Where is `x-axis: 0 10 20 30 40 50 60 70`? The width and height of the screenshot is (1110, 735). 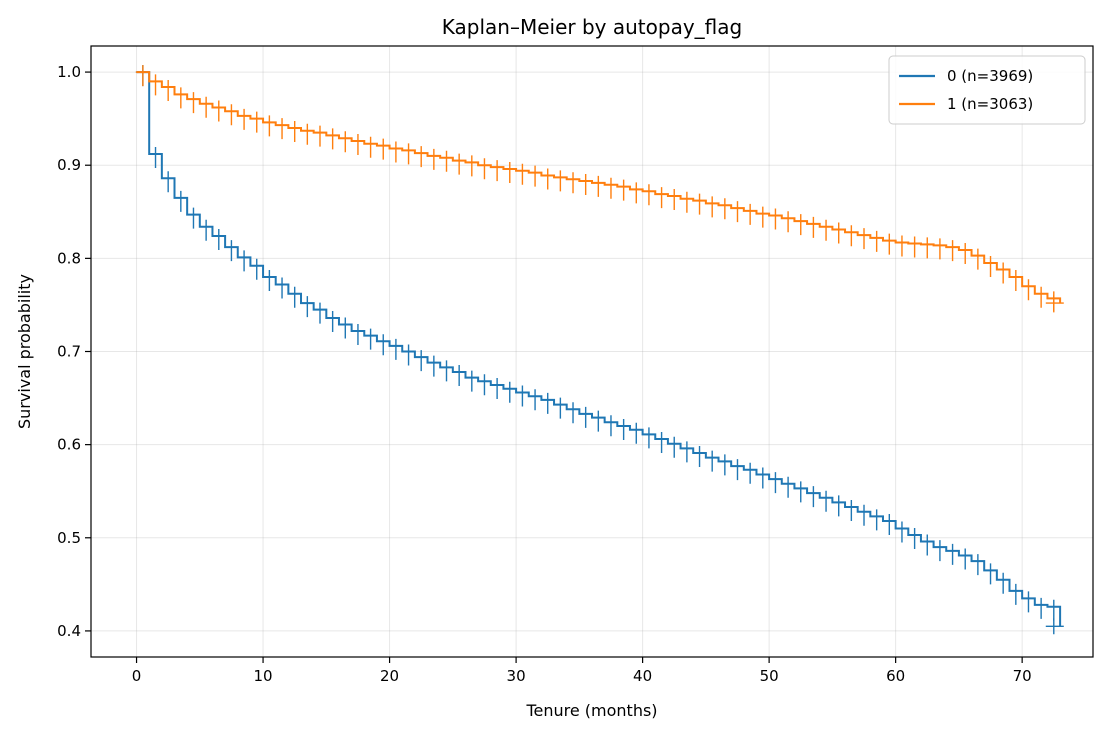
x-axis: 0 10 20 30 40 50 60 70 is located at coordinates (582, 671).